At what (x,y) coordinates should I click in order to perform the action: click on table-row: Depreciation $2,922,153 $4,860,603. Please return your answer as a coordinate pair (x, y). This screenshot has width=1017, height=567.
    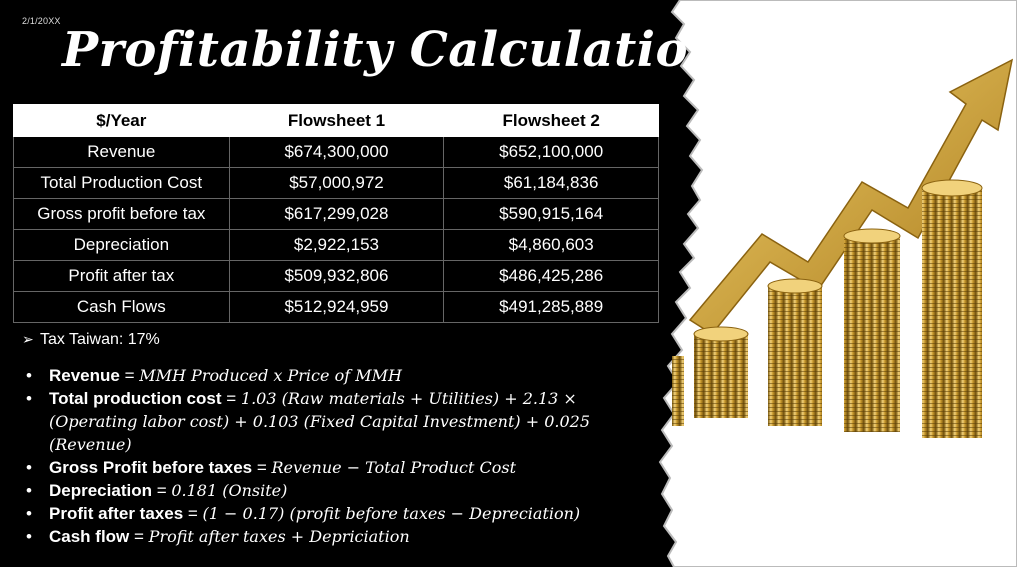
    Looking at the image, I should click on (336, 245).